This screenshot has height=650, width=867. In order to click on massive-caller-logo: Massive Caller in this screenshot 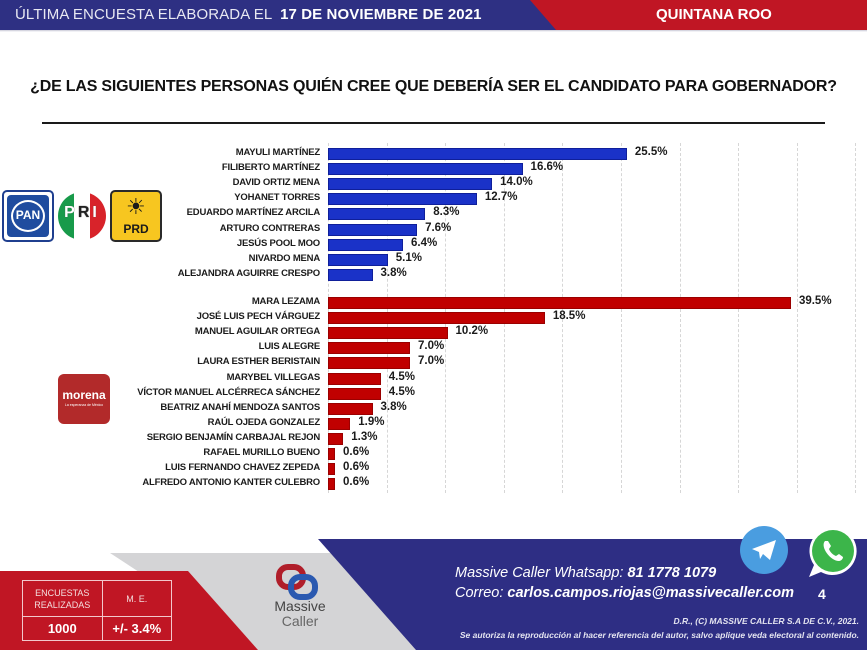, I will do `click(300, 605)`.